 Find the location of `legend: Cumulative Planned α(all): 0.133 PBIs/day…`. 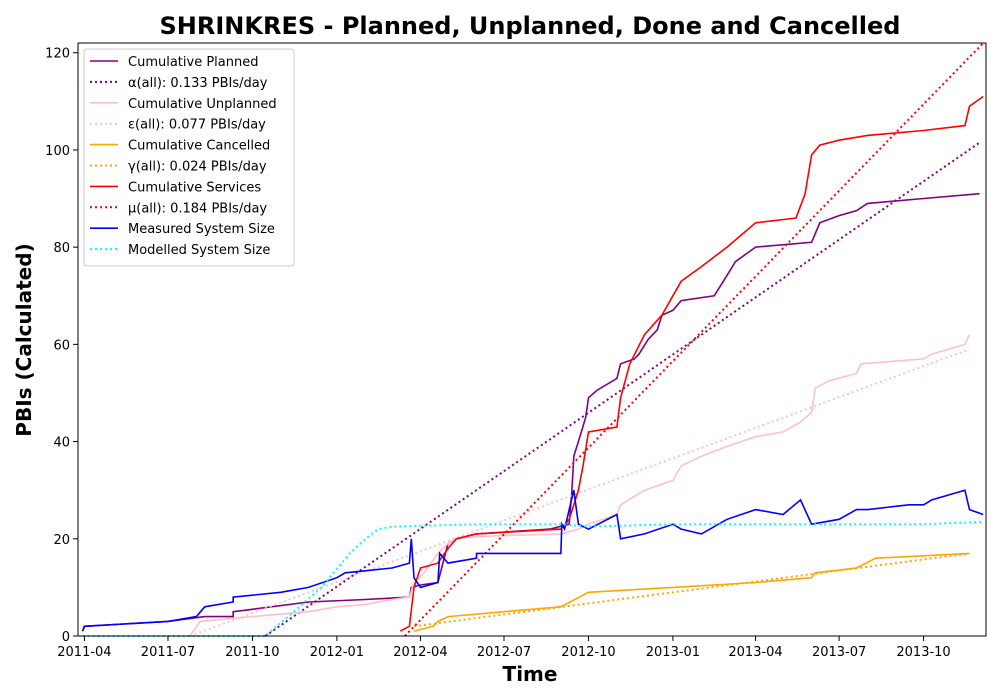

legend: Cumulative Planned α(all): 0.133 PBIs/day… is located at coordinates (189, 157).